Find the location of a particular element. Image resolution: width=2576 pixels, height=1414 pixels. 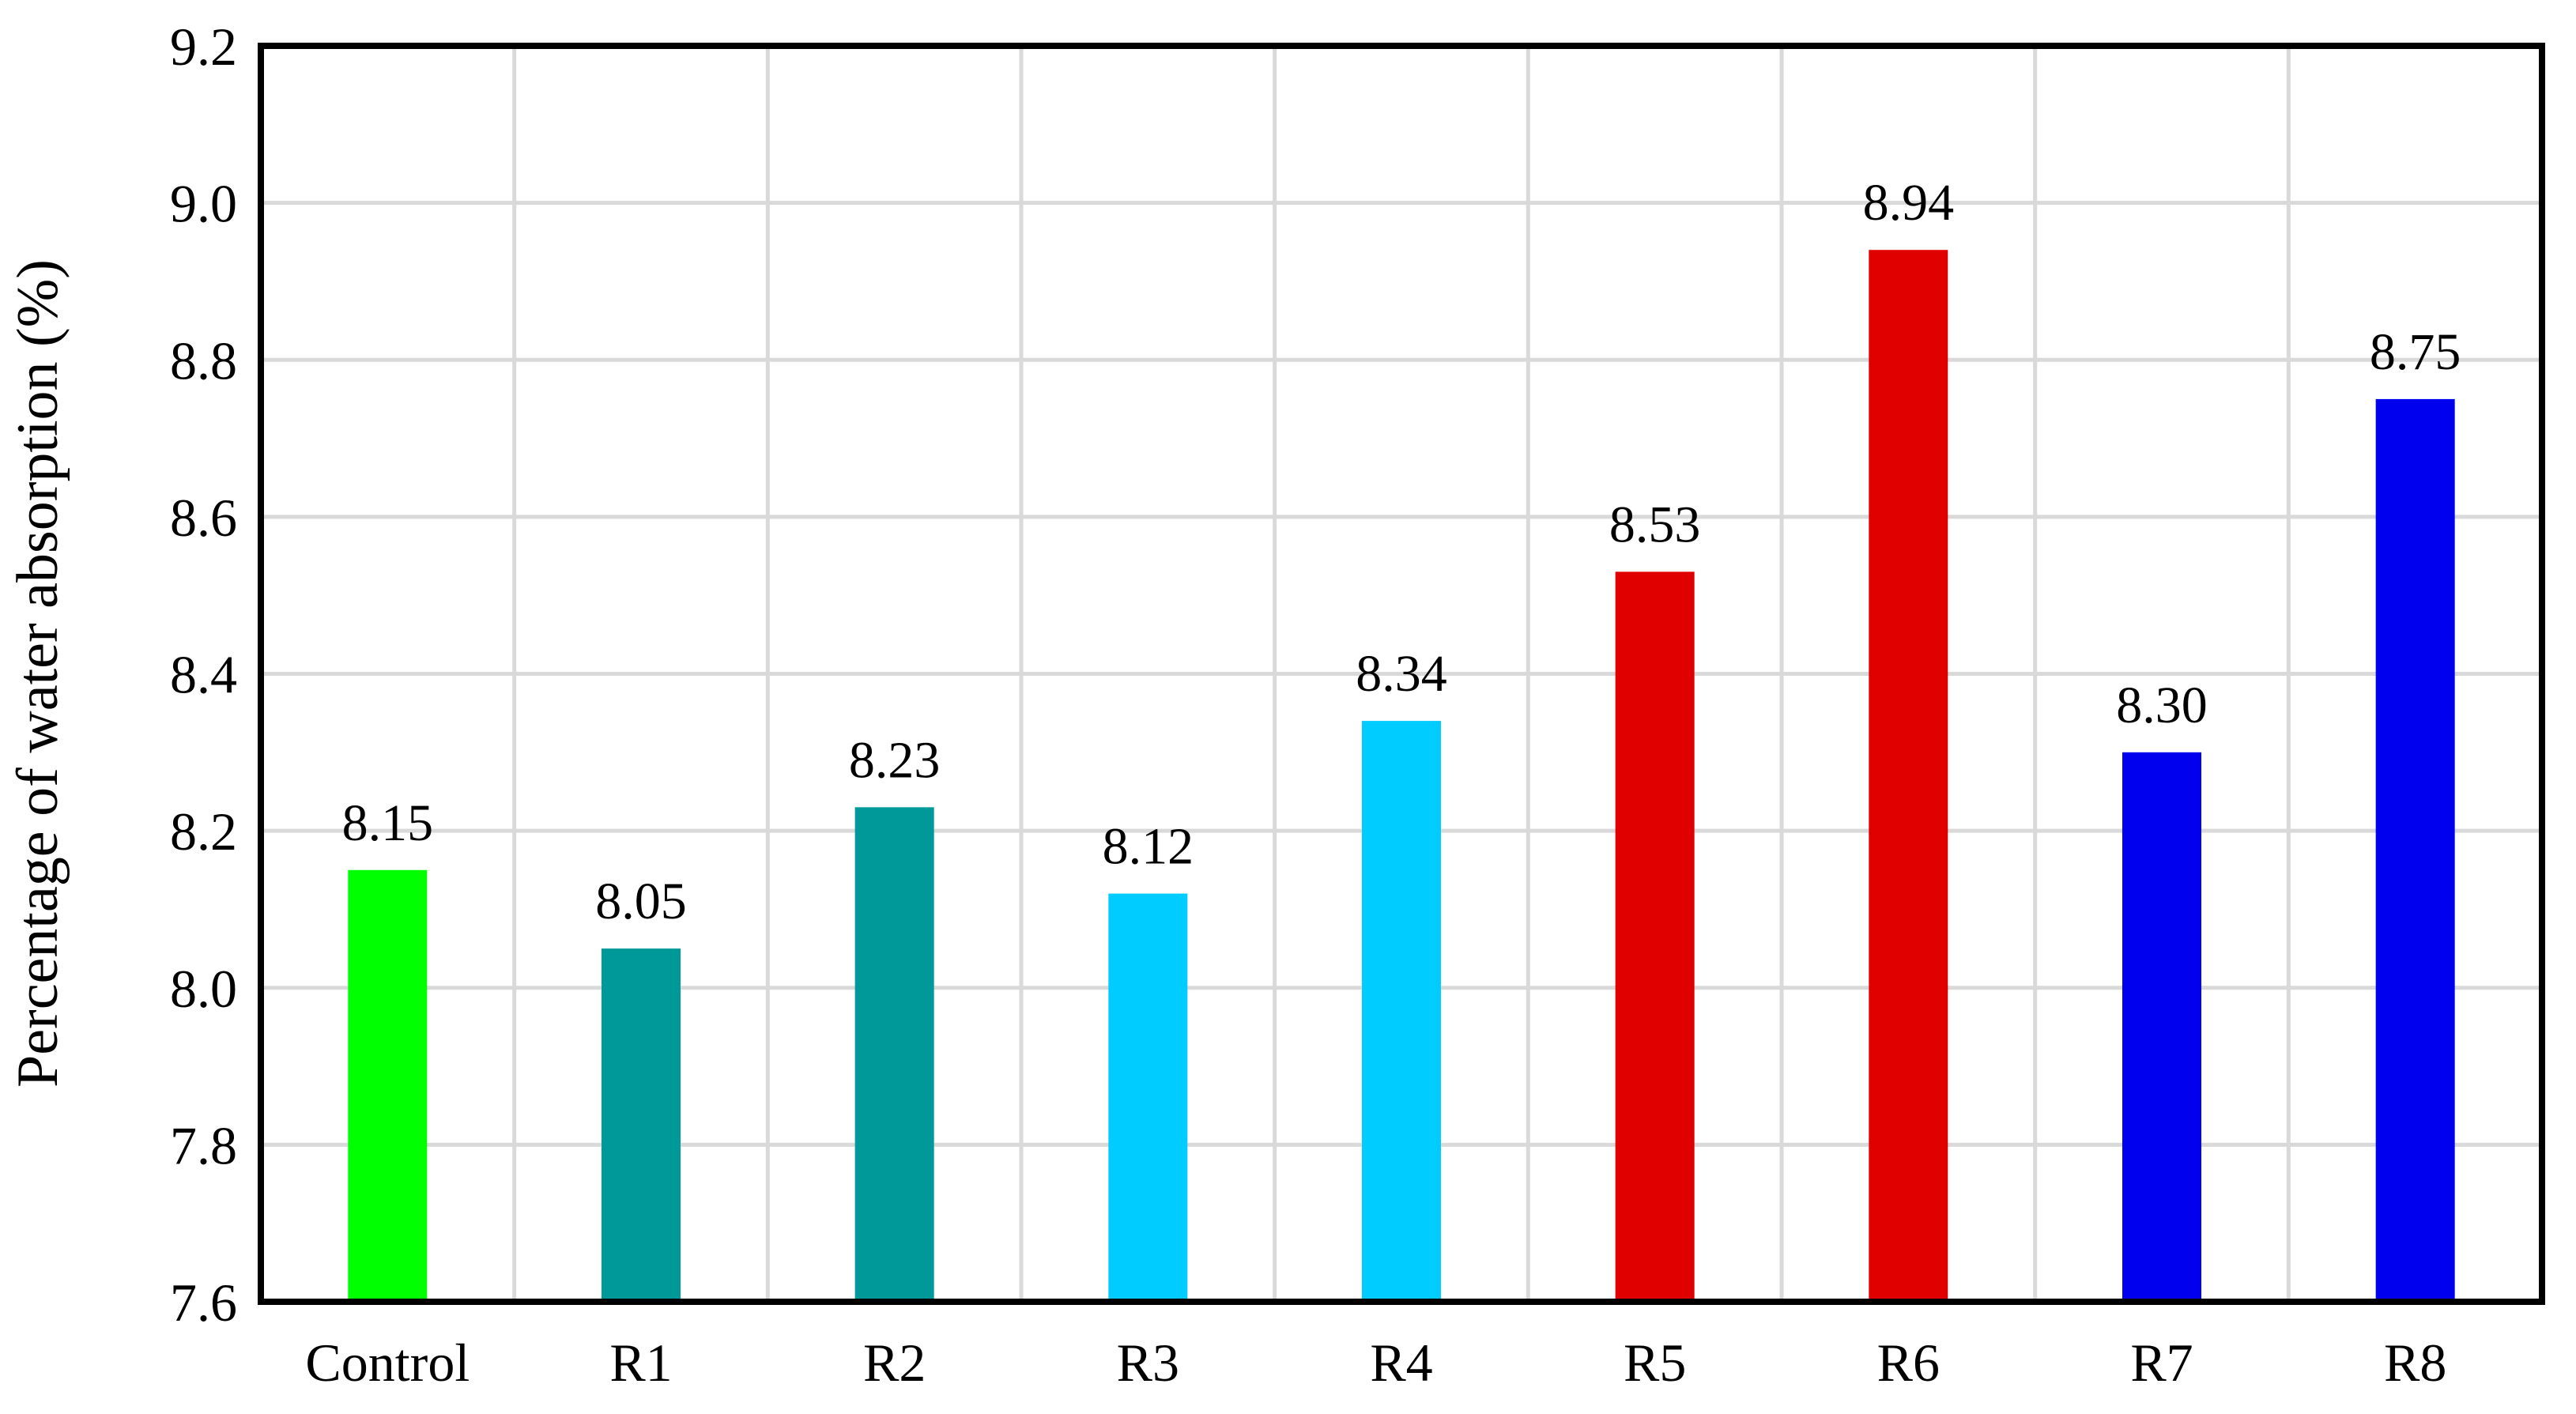

data-label-r4: 8.34 is located at coordinates (1401, 674).